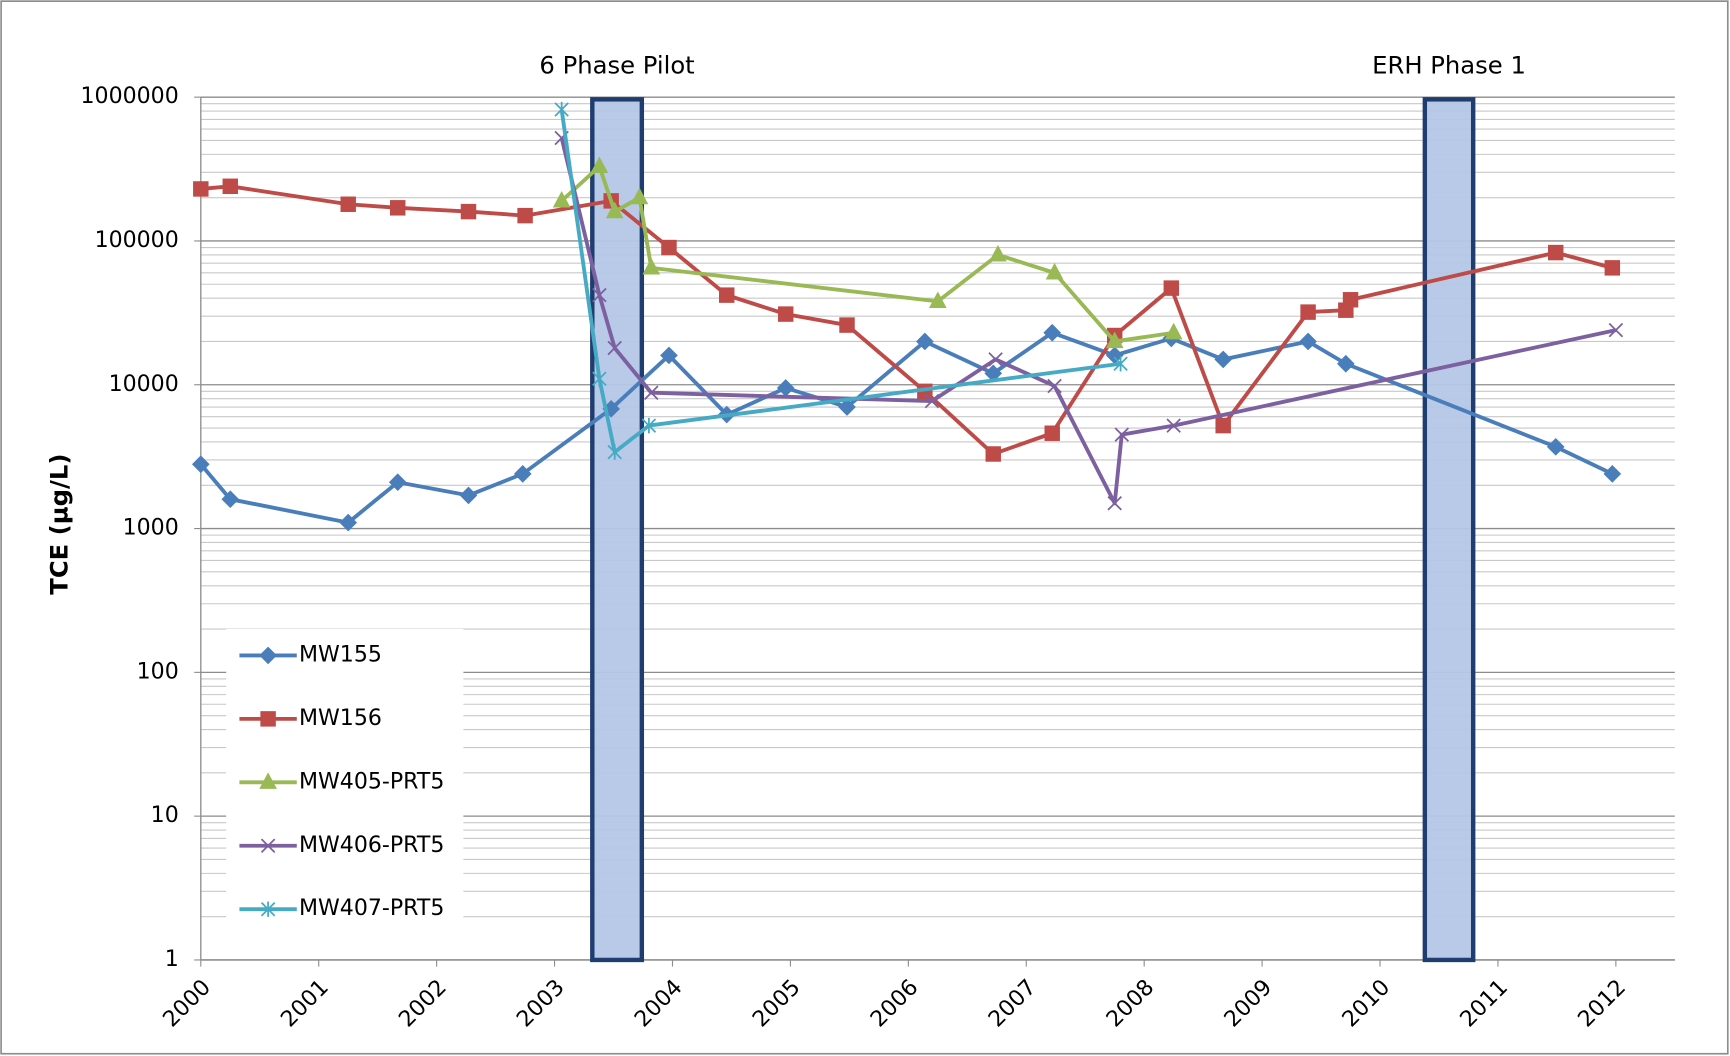 The height and width of the screenshot is (1056, 1730). What do you see at coordinates (130, 96) in the screenshot?
I see `y-tick-label: 1000000` at bounding box center [130, 96].